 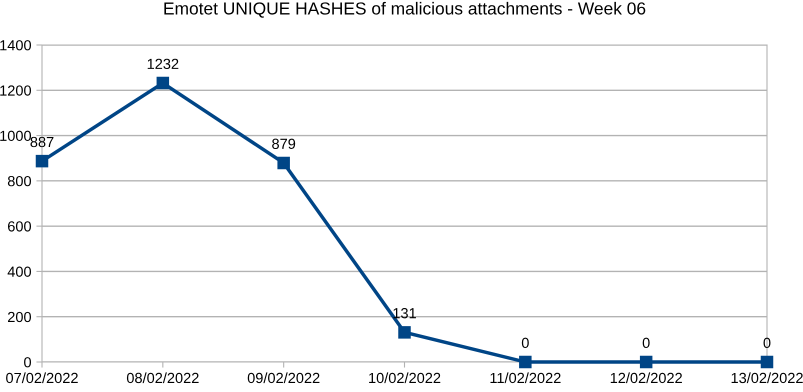 What do you see at coordinates (404, 313) in the screenshot?
I see `data-label: 131` at bounding box center [404, 313].